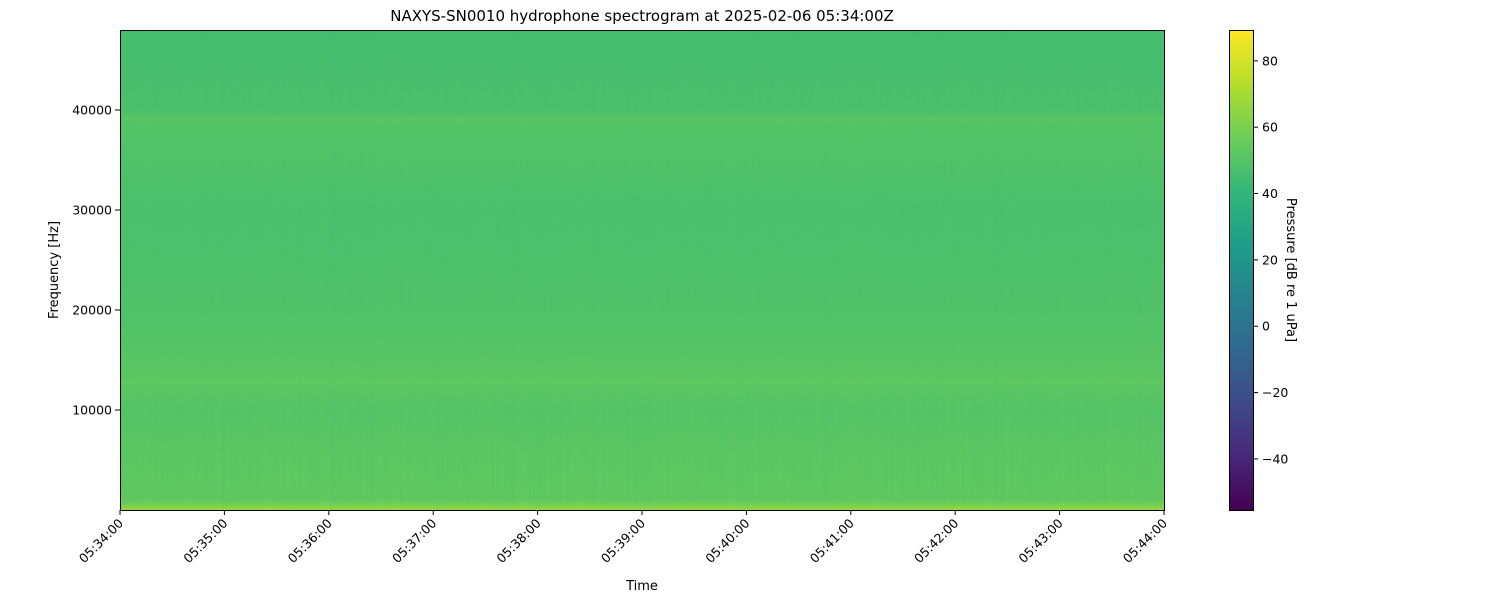 Image resolution: width=1500 pixels, height=600 pixels. Describe the element at coordinates (1275, 392) in the screenshot. I see `colorbar-tick-label: −20` at that location.